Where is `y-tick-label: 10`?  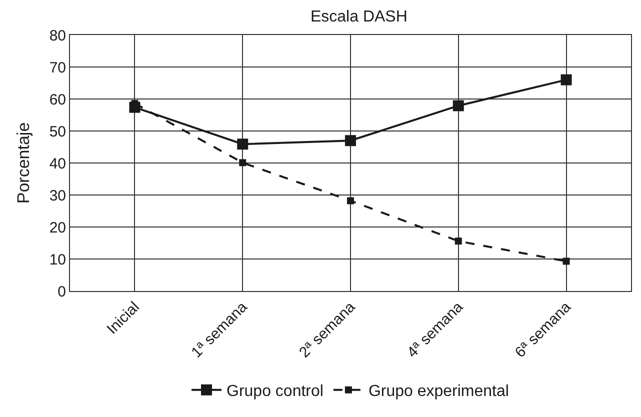
y-tick-label: 10 is located at coordinates (57, 259).